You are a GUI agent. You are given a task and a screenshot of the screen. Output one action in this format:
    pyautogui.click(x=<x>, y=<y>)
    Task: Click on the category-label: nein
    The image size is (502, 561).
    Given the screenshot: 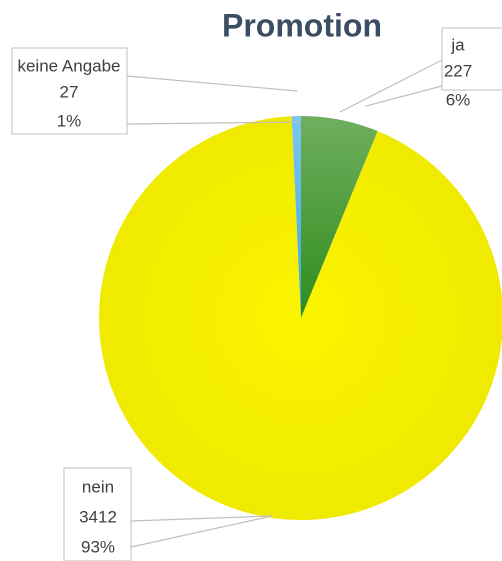 What is the action you would take?
    pyautogui.click(x=98, y=486)
    